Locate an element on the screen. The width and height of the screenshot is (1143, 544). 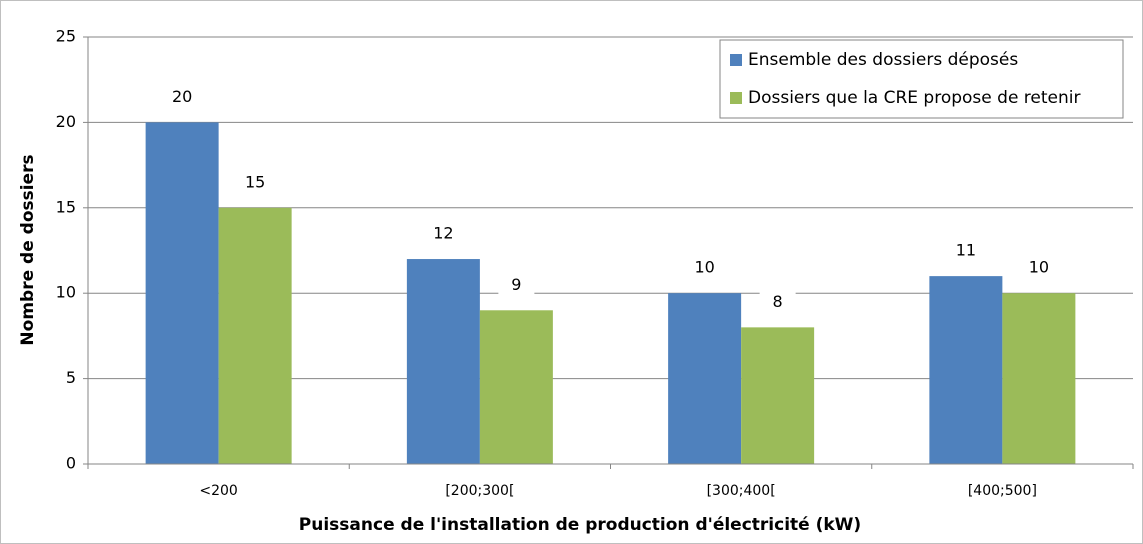
y-tick-label: 0 is located at coordinates (71, 463).